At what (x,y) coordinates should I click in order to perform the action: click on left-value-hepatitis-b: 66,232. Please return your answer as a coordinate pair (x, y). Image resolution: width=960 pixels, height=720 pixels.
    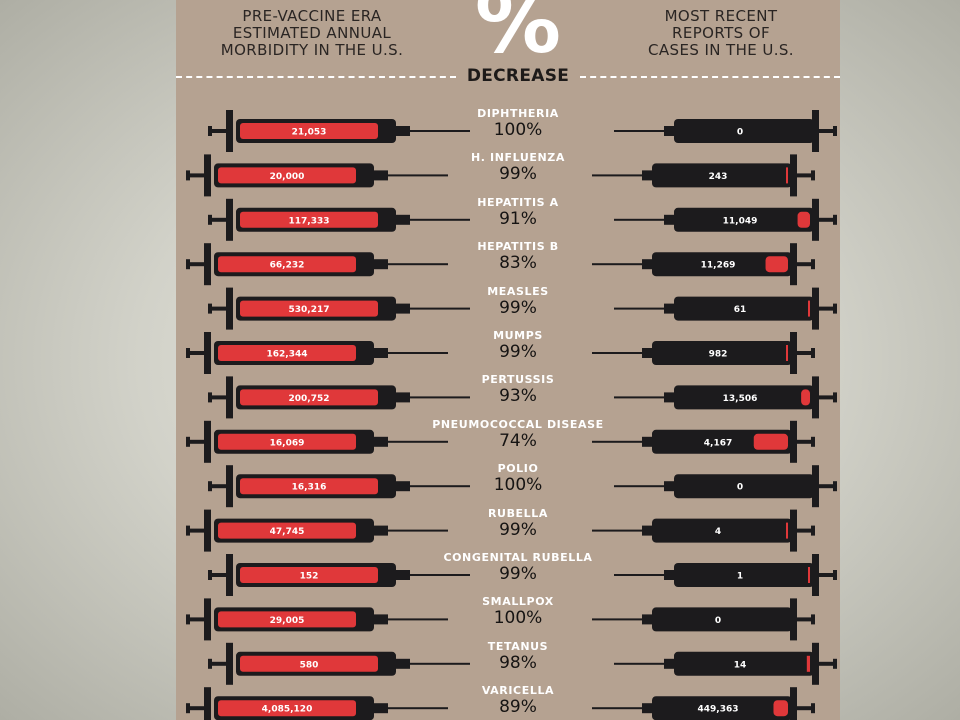
    Looking at the image, I should click on (287, 266).